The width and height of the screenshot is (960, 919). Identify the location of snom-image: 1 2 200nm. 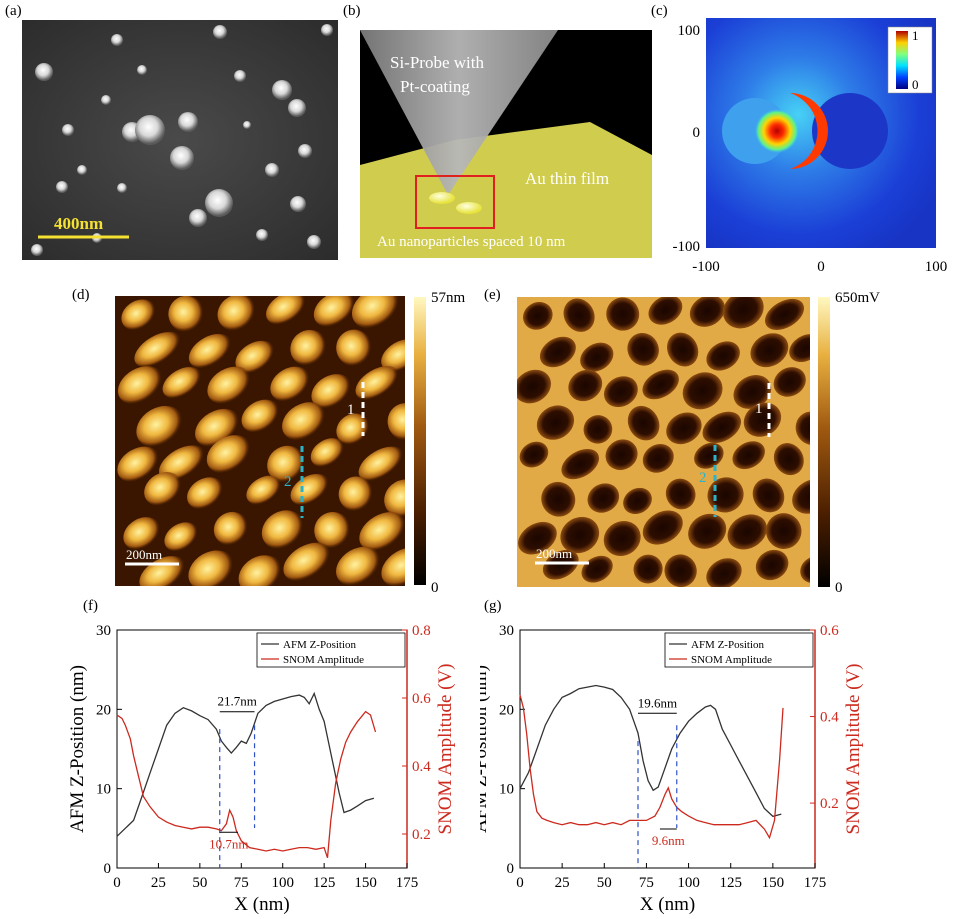
(672, 440).